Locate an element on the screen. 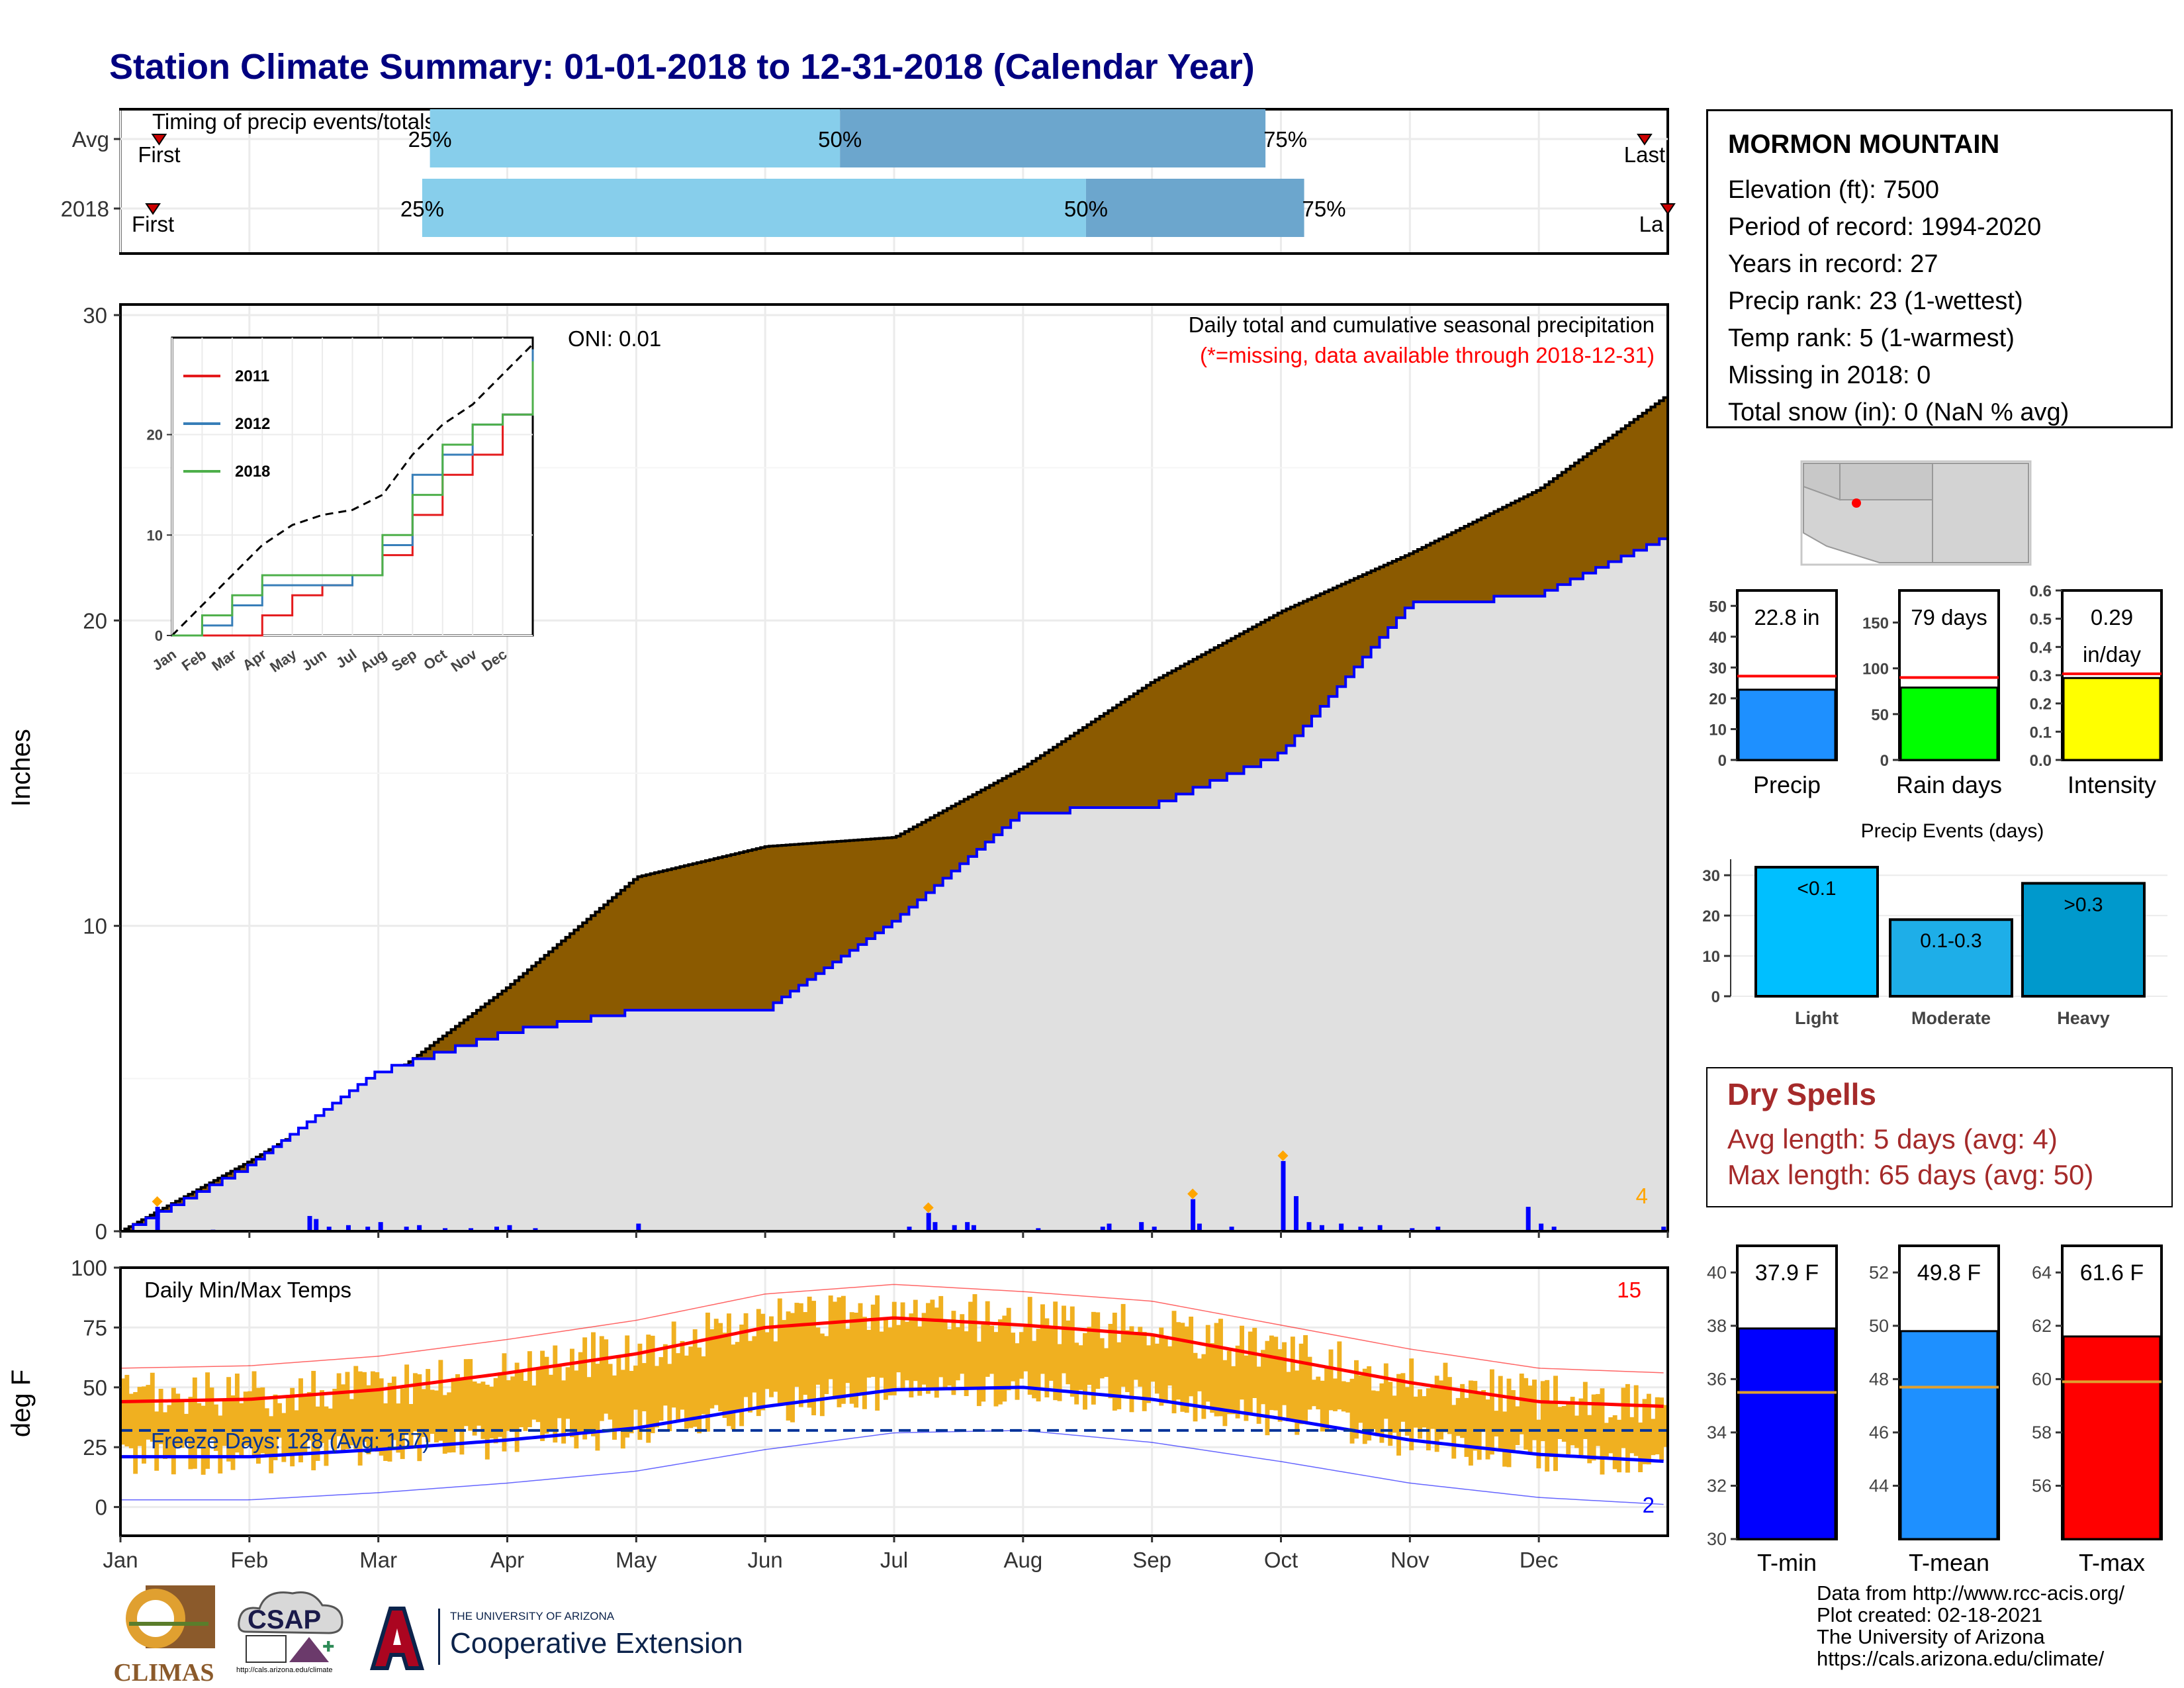 The height and width of the screenshot is (1688, 2184). climas-emblem-icon is located at coordinates (171, 1616).